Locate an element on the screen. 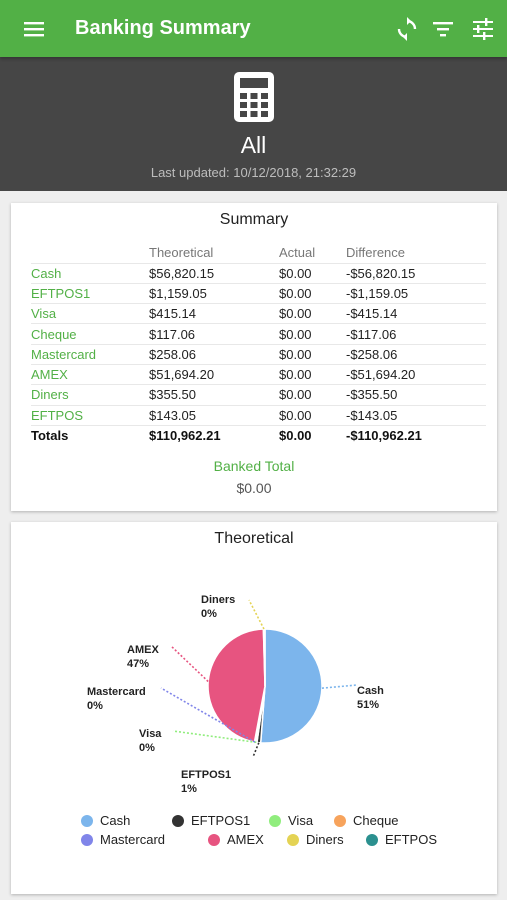 The height and width of the screenshot is (900, 507). slice-label-eftpos1: EFTPOS1 1% is located at coordinates (206, 782).